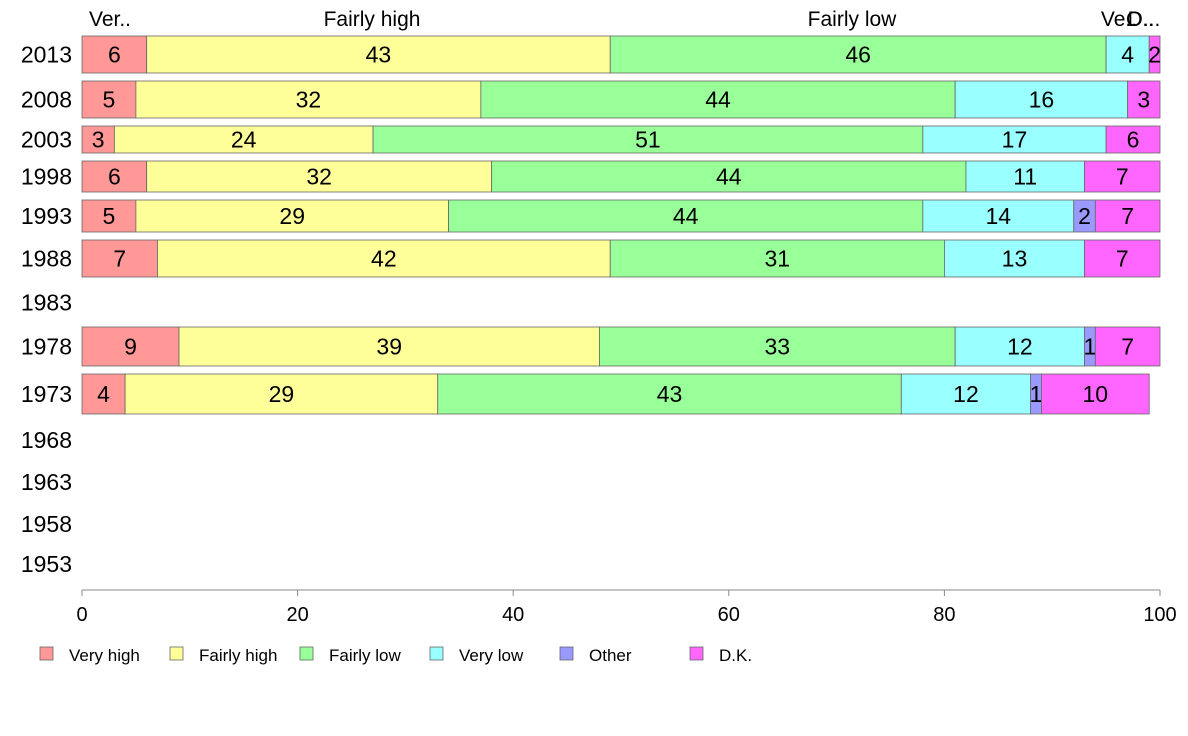  I want to click on bar-label-1993-very-low: 14, so click(999, 216).